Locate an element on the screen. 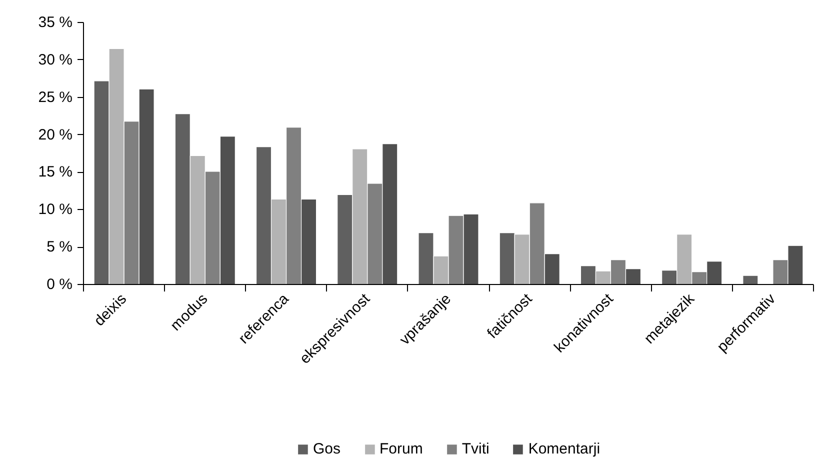 The image size is (824, 469). y-tick-label: 25 % is located at coordinates (55, 97).